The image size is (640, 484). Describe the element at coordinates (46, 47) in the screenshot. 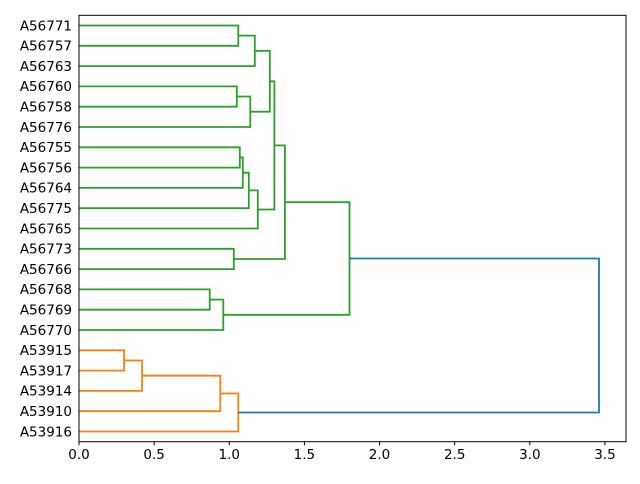

I see `leaf-label: A56757` at that location.